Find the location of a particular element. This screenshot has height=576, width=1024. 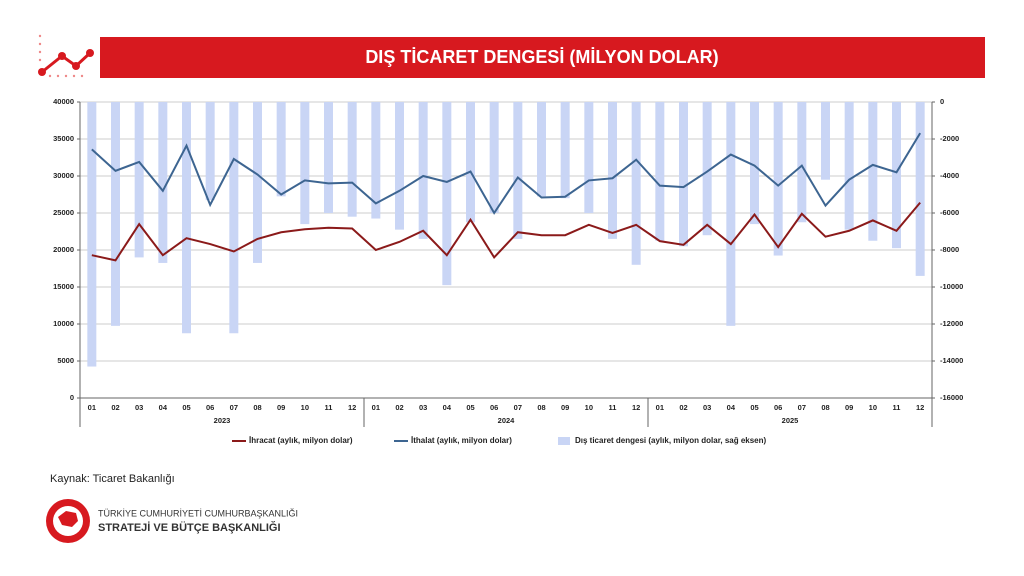

header-icon is located at coordinates (66, 56).